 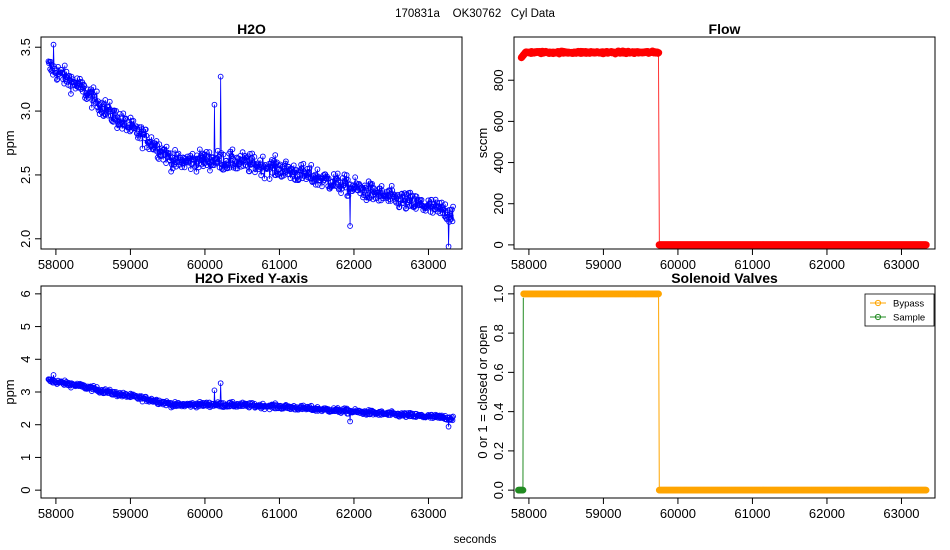 I want to click on panel-title: H2O Fixed Y-axis, so click(x=252, y=278).